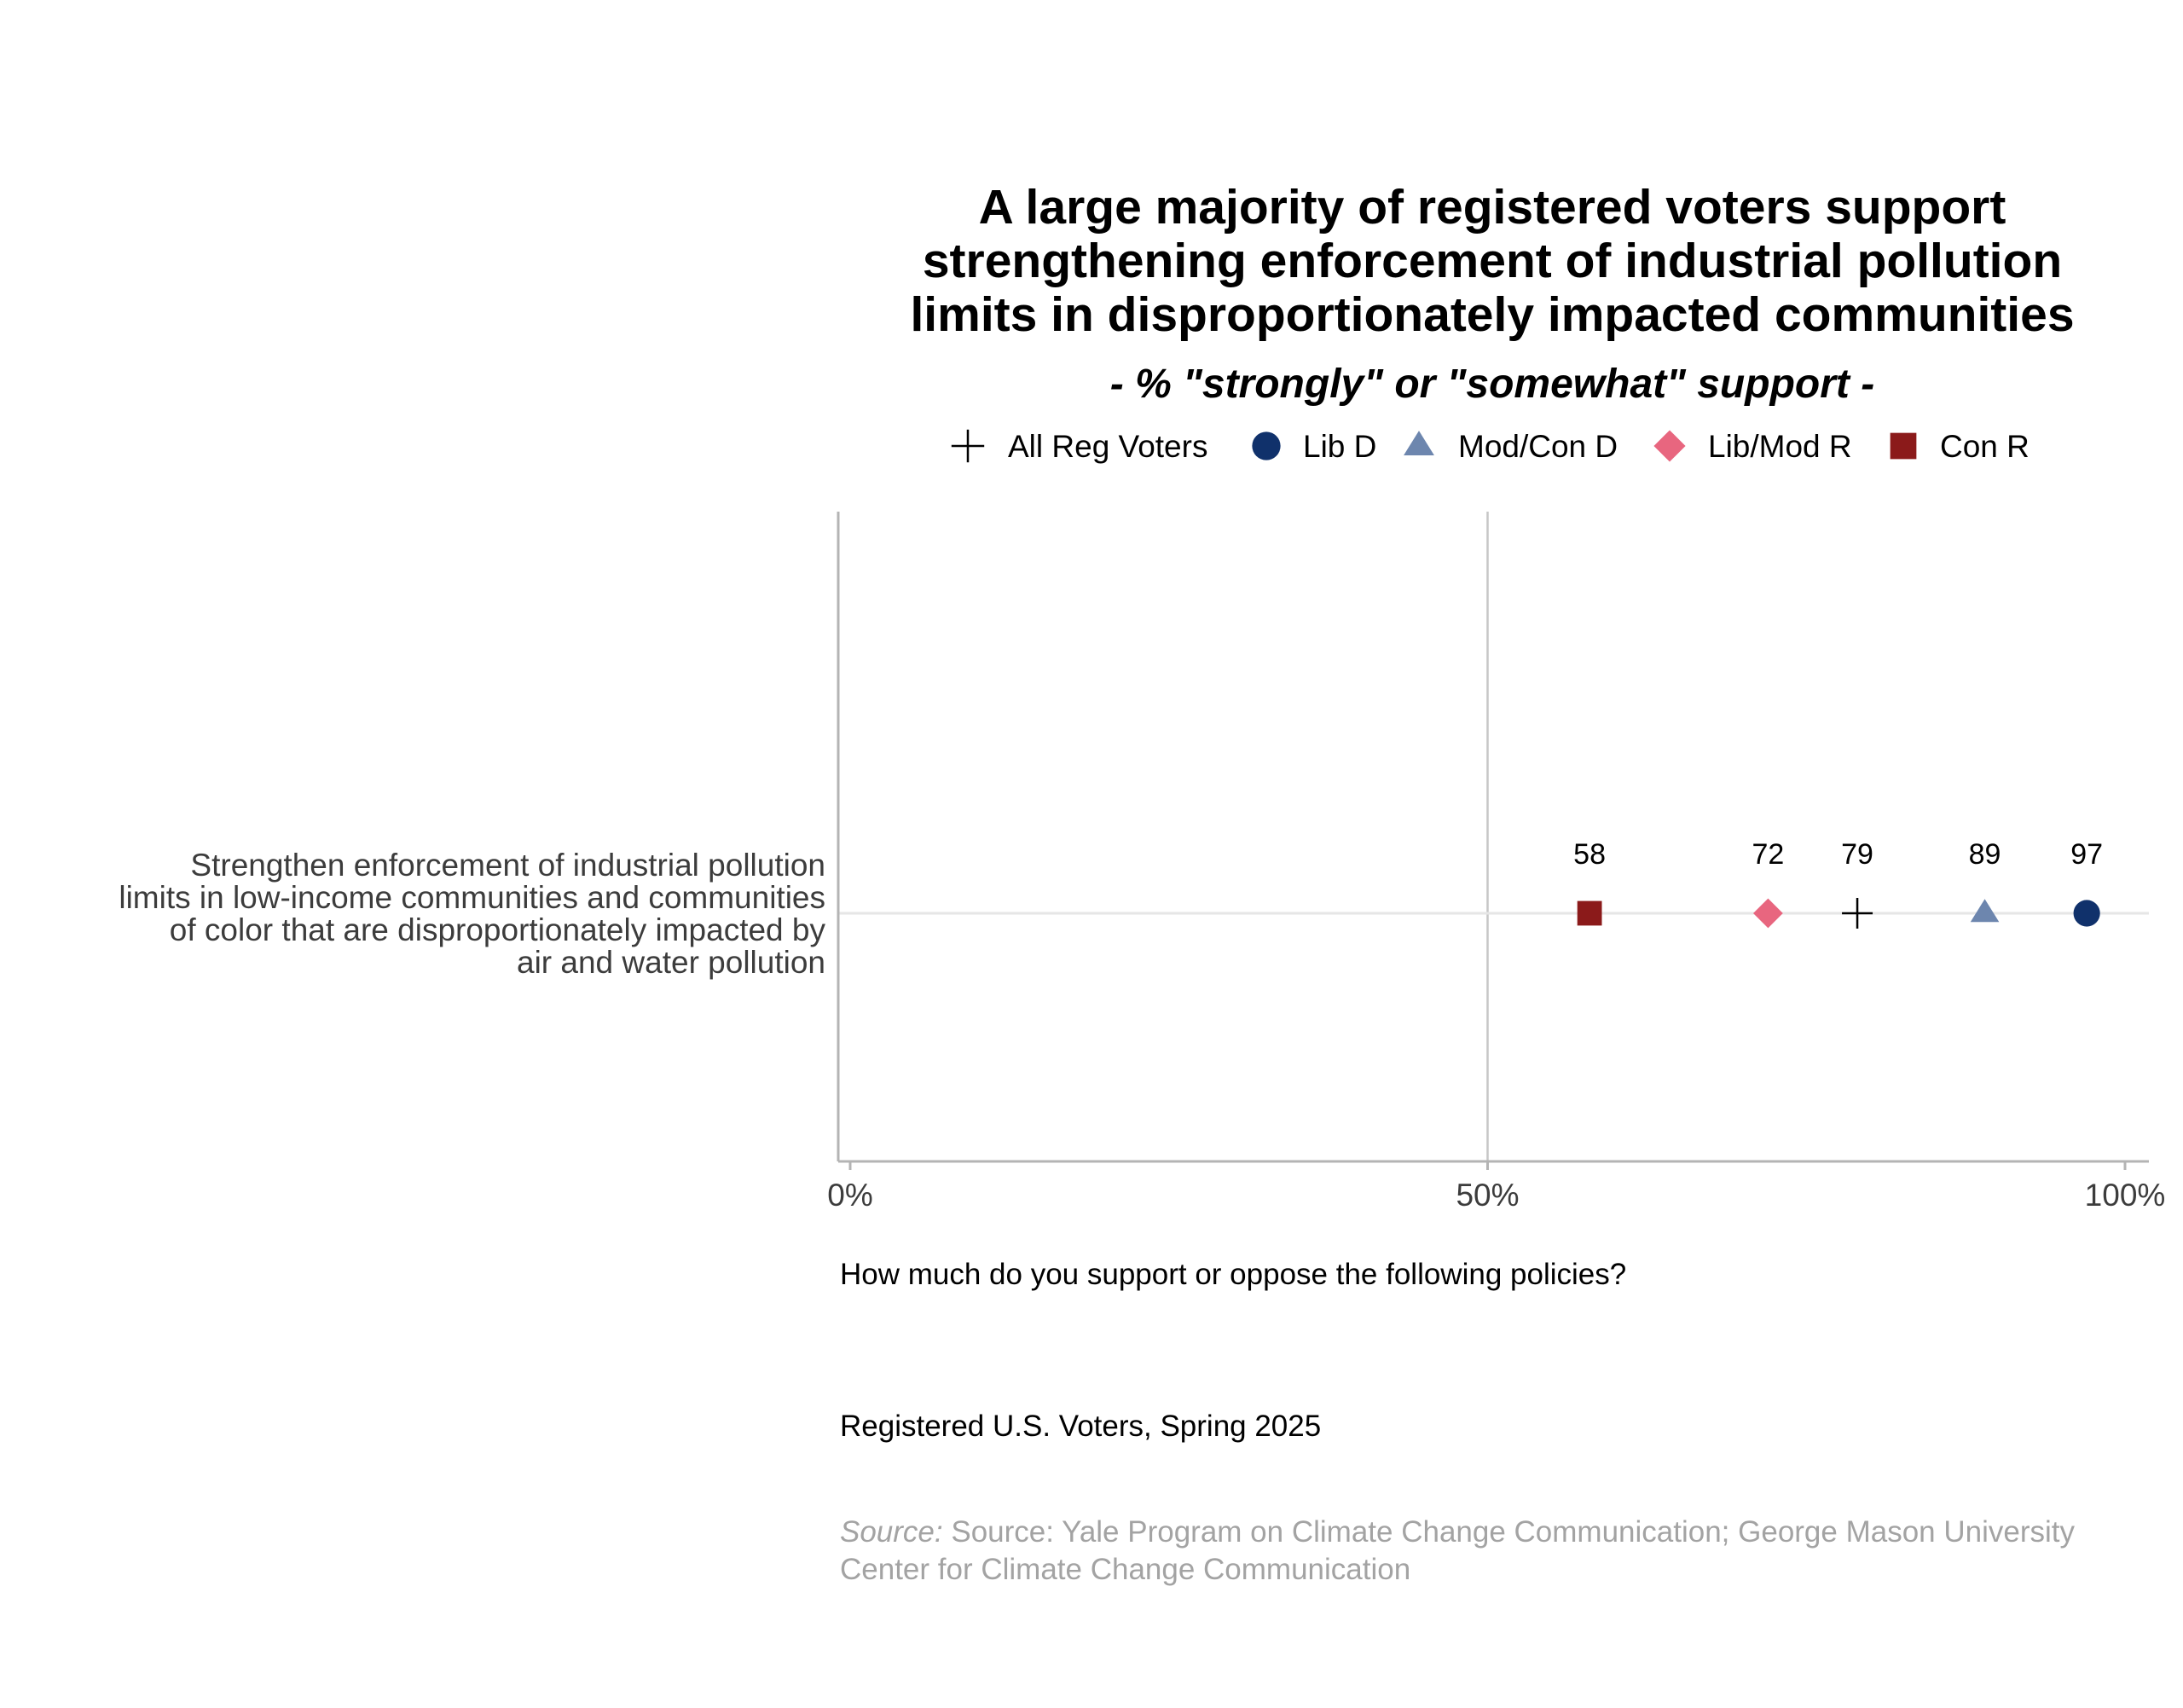 The width and height of the screenshot is (2183, 1708). I want to click on population-text: Registered U.S. Voters, Spring 2025, so click(1081, 1426).